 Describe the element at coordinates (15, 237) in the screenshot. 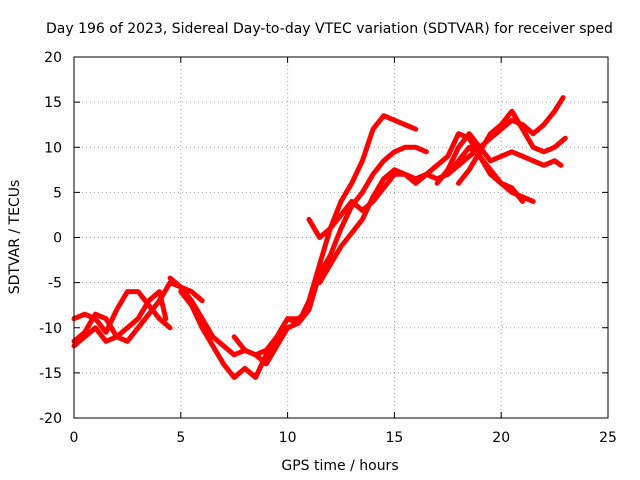

I see `y-axis-label: SDTVAR / TECUs` at that location.